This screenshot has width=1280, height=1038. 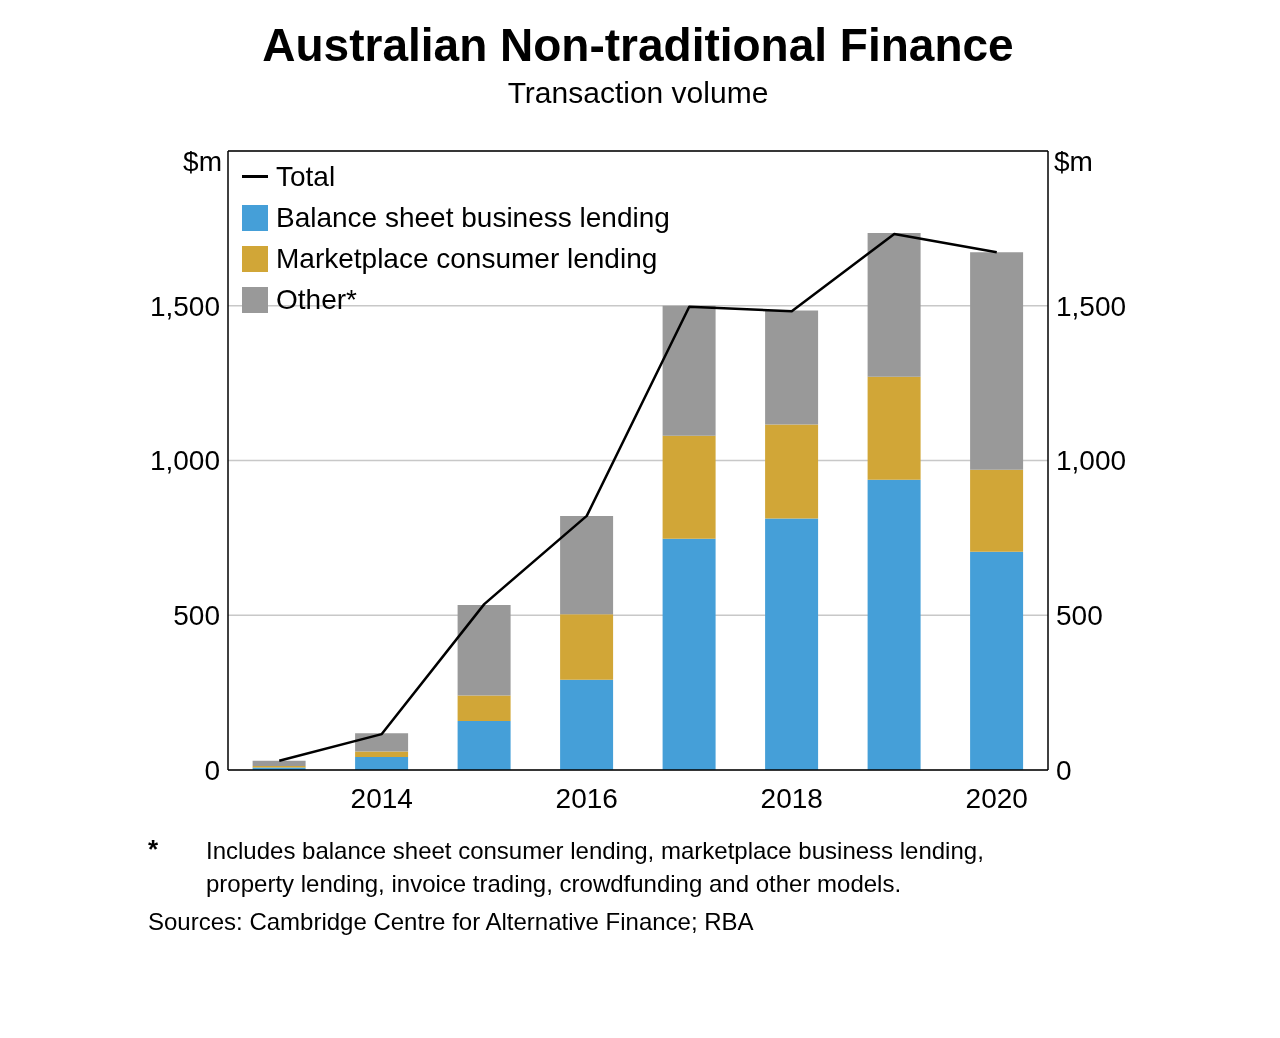 I want to click on y-axis-title: $m, so click(x=202, y=162).